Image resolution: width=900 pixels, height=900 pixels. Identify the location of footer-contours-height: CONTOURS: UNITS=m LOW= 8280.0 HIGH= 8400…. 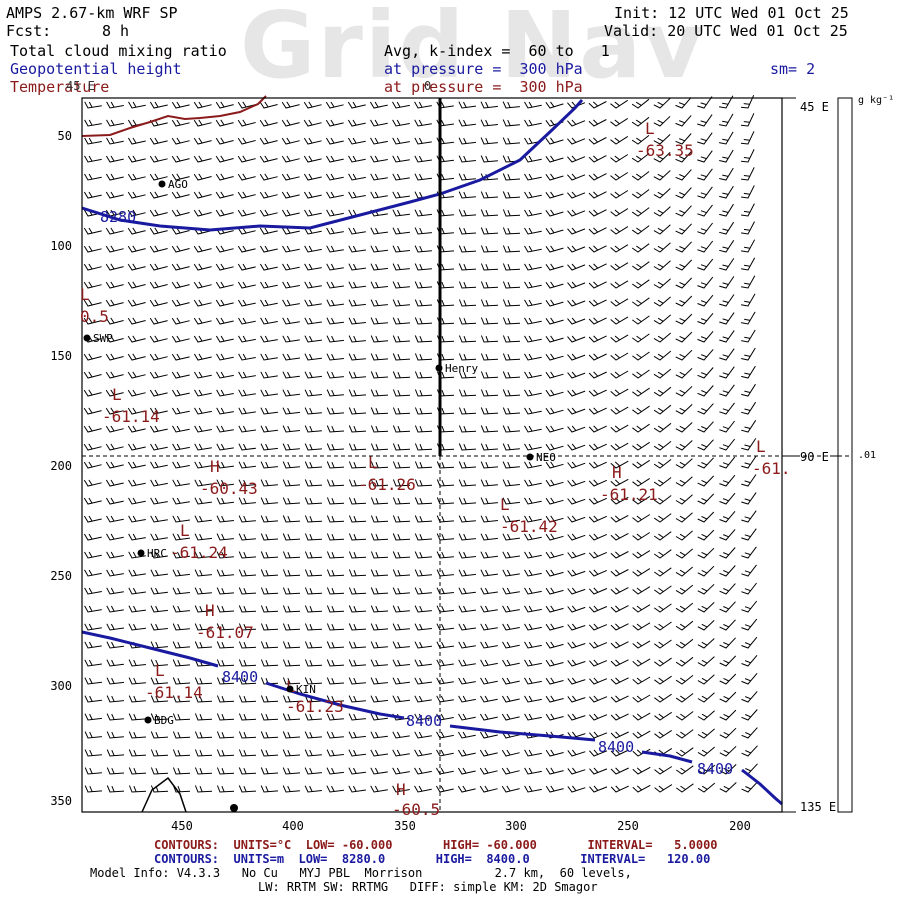
(432, 859).